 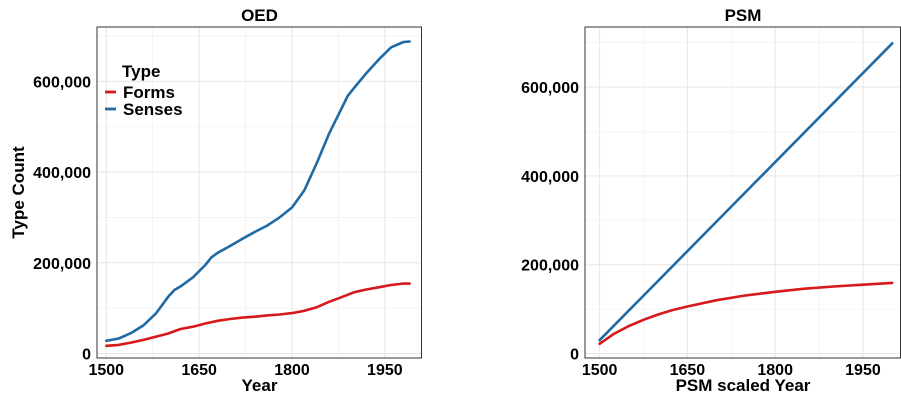 I want to click on legend-label-forms: Forms, so click(x=149, y=92).